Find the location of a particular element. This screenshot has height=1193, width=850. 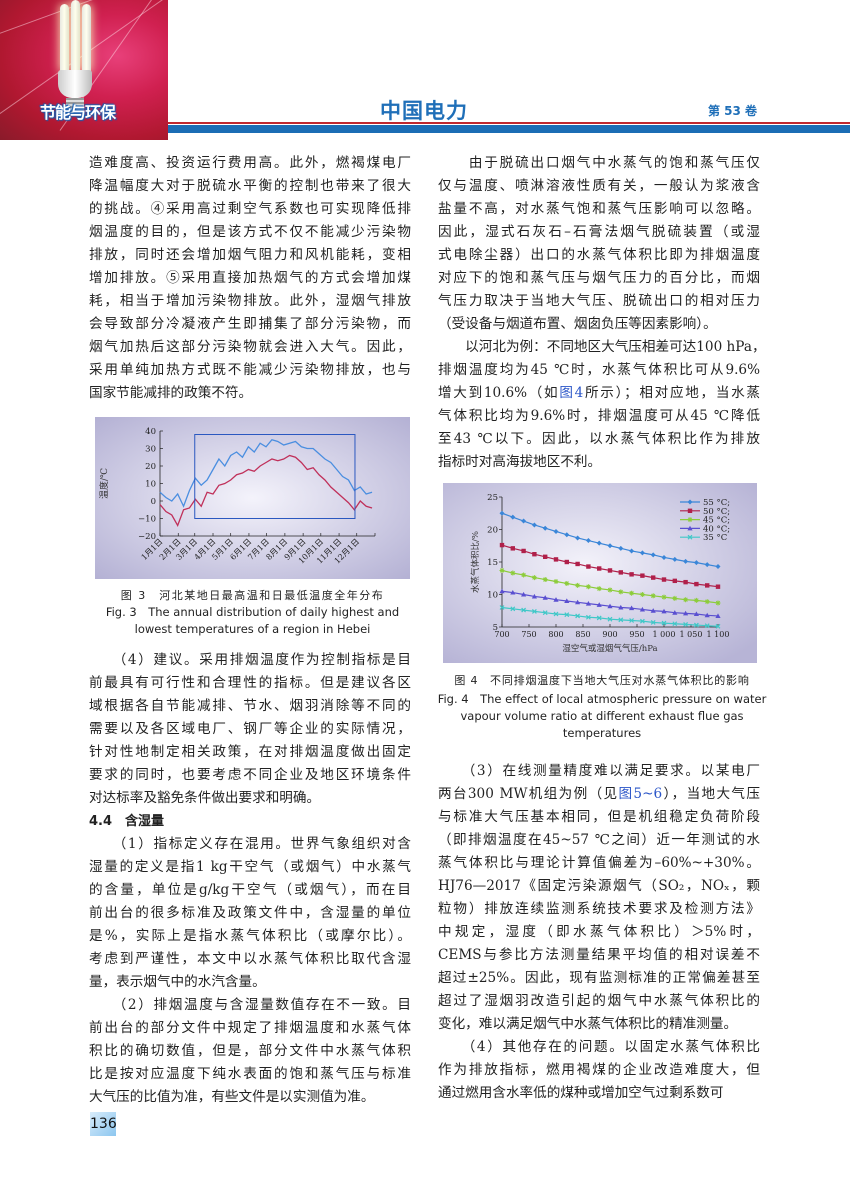

y-axis-label: 水蒸气体积比/% is located at coordinates (475, 562).